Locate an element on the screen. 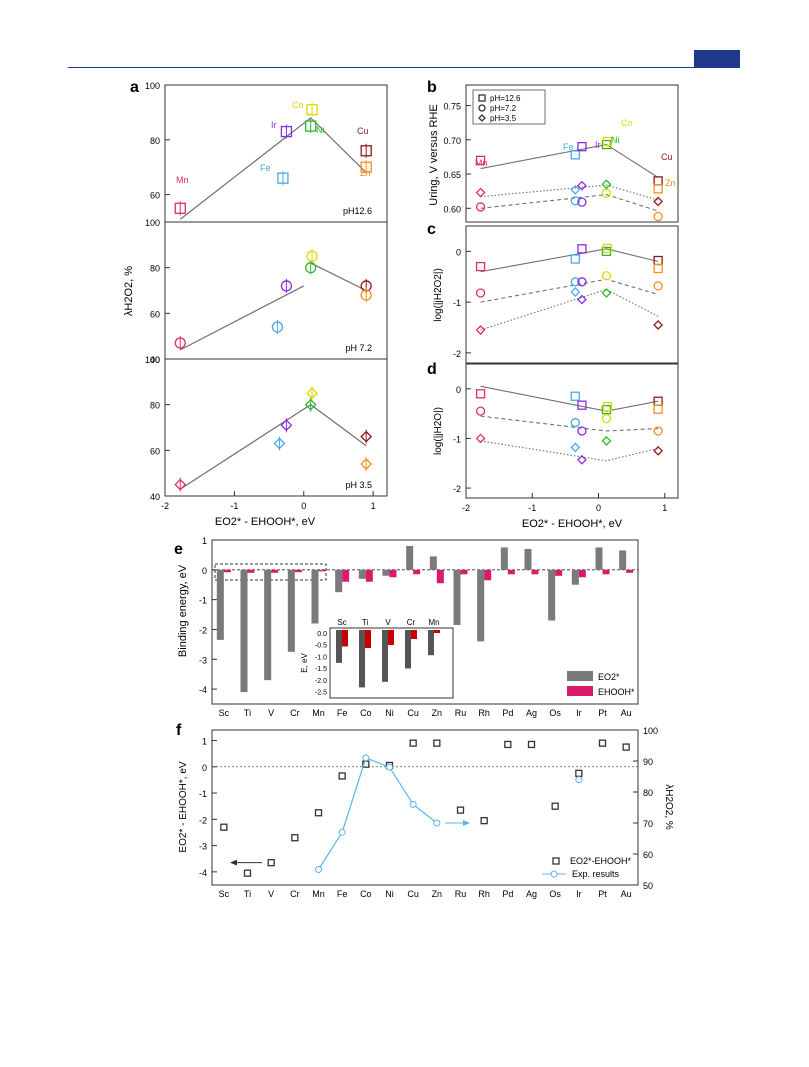  a-ytick-label: 80 is located at coordinates (155, 269).